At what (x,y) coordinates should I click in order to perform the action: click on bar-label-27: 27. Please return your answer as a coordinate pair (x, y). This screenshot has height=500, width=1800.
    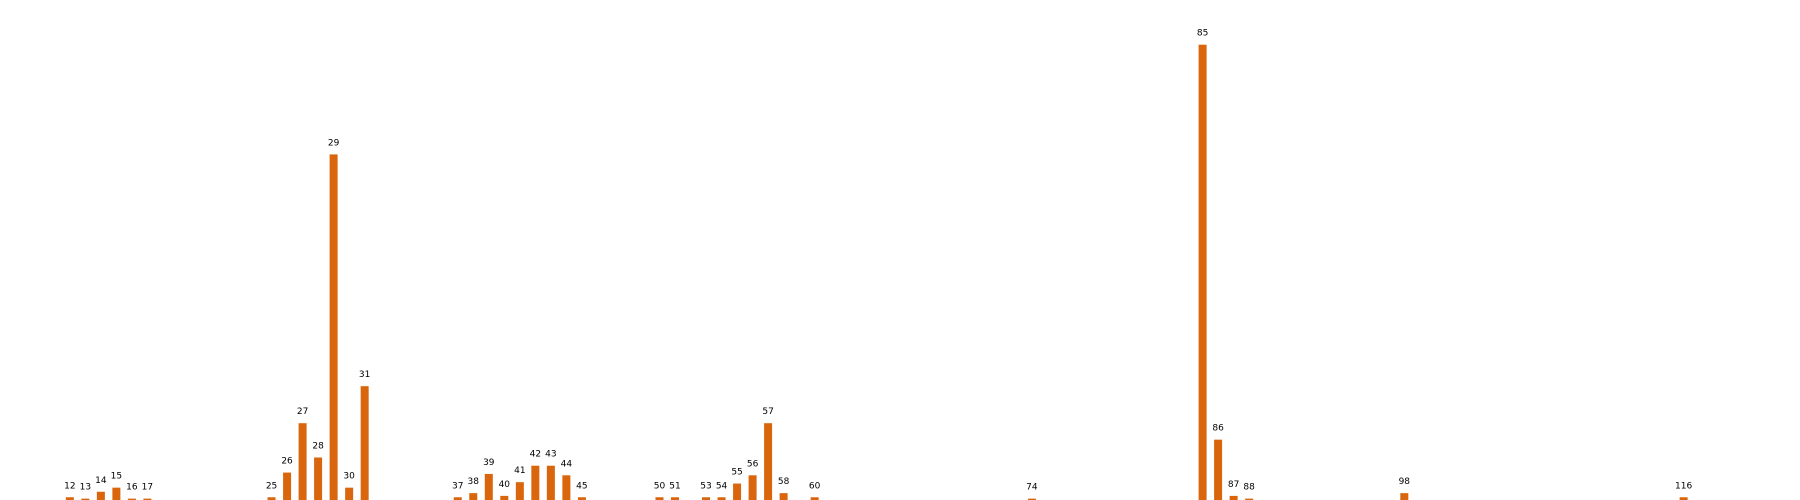
    Looking at the image, I should click on (302, 412).